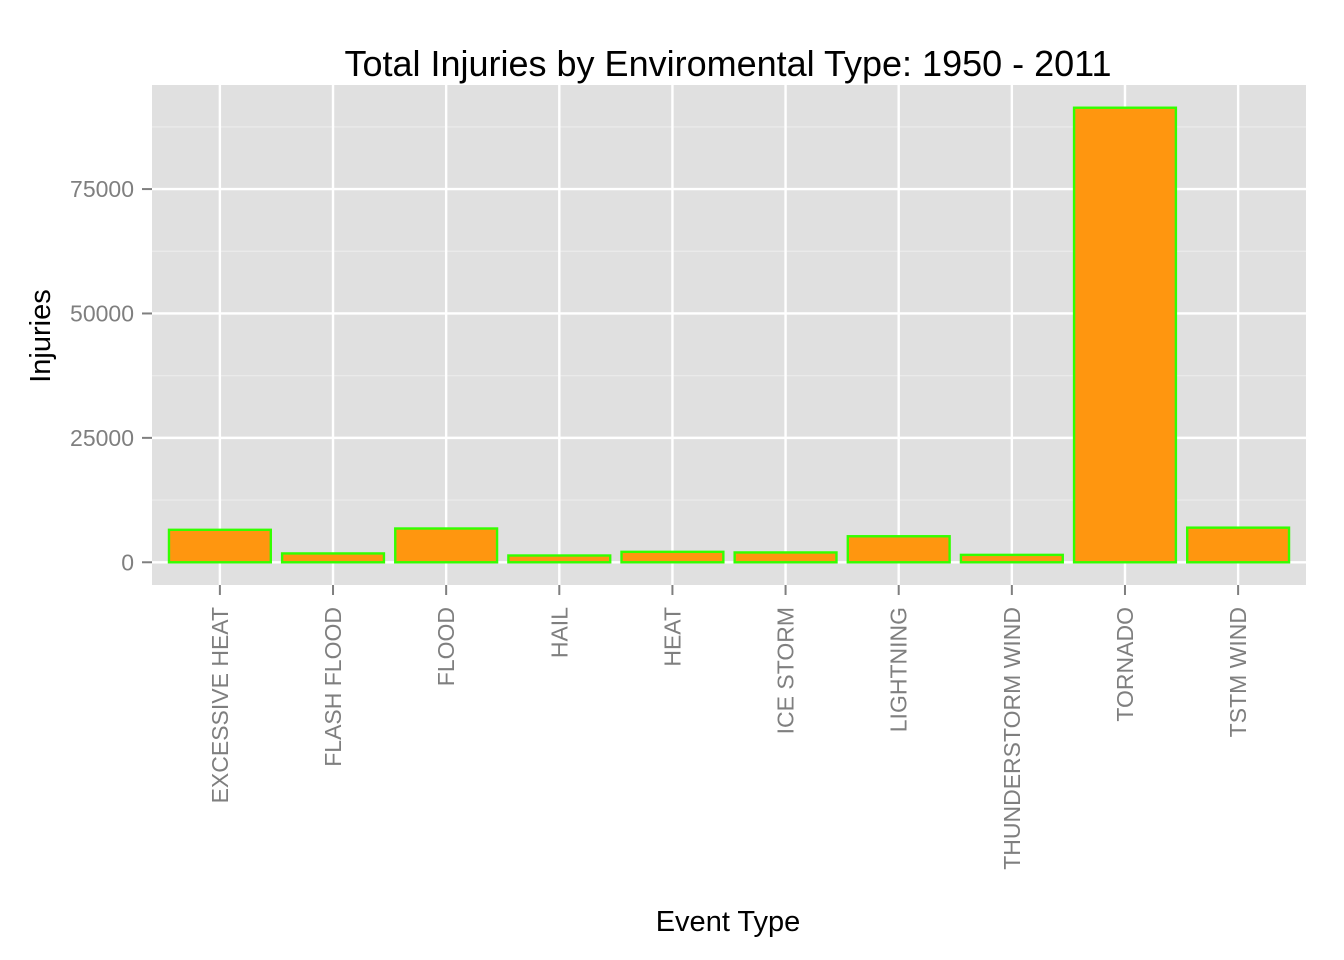 This screenshot has height=960, width=1344. What do you see at coordinates (41, 336) in the screenshot?
I see `y-axis-title: Injuries` at bounding box center [41, 336].